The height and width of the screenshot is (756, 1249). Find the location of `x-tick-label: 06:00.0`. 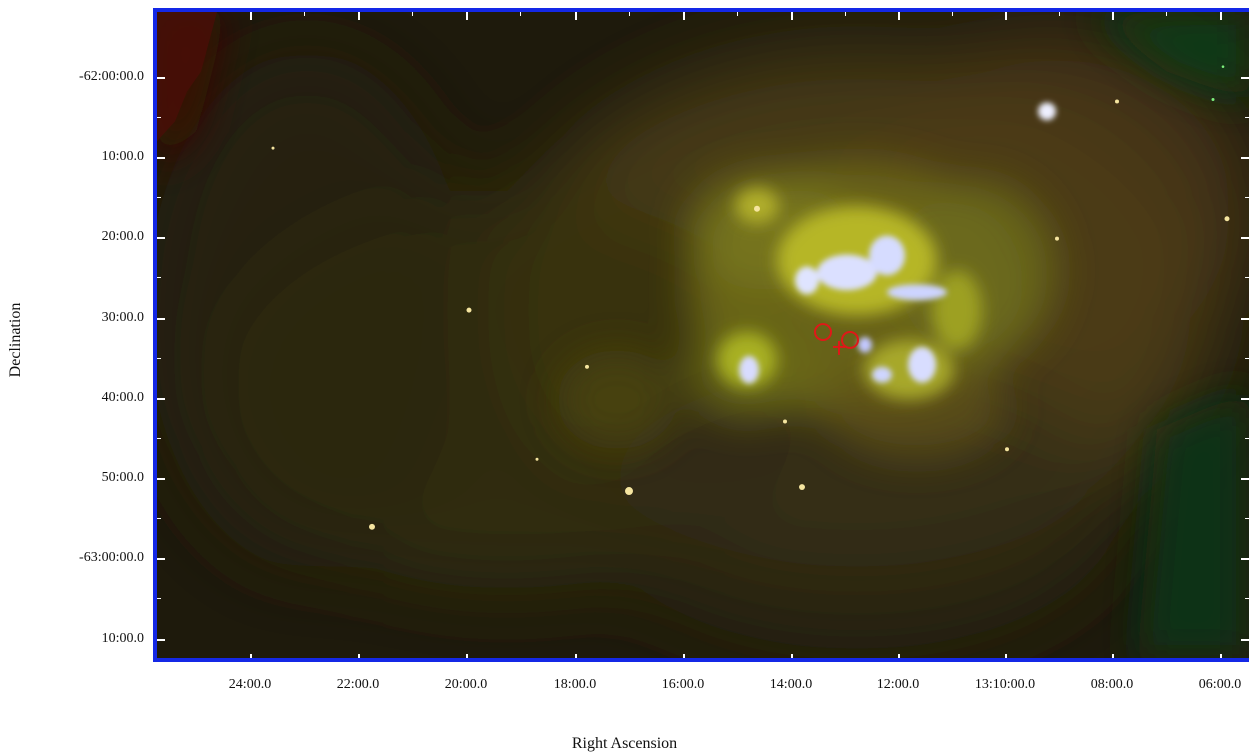

x-tick-label: 06:00.0 is located at coordinates (1220, 684).